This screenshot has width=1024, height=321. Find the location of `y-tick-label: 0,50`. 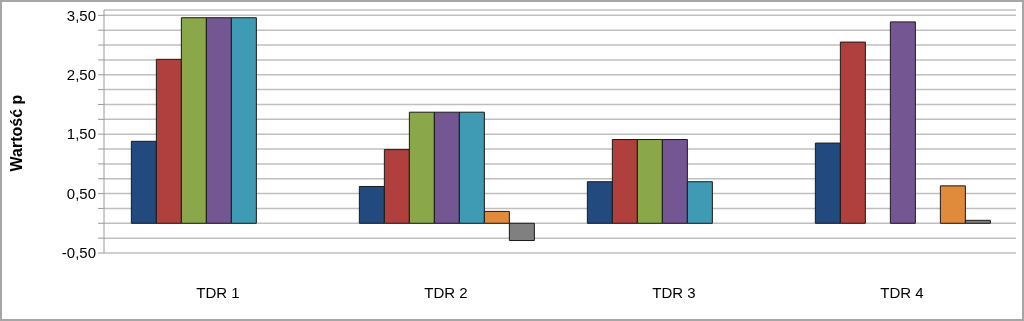

y-tick-label: 0,50 is located at coordinates (81, 193).